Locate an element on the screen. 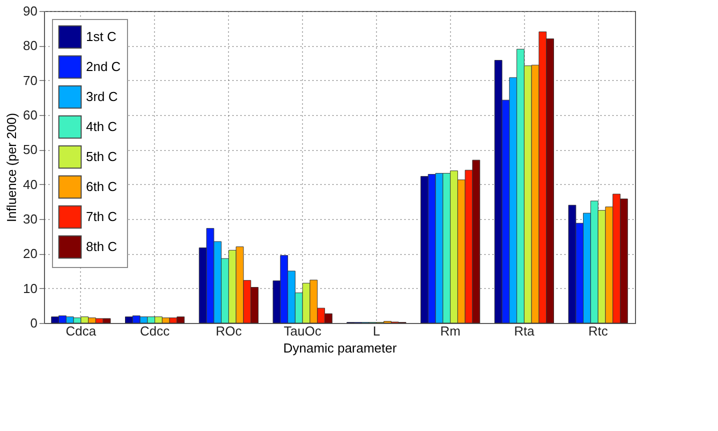  y-axis-title: Influence (per 200) is located at coordinates (12, 167).